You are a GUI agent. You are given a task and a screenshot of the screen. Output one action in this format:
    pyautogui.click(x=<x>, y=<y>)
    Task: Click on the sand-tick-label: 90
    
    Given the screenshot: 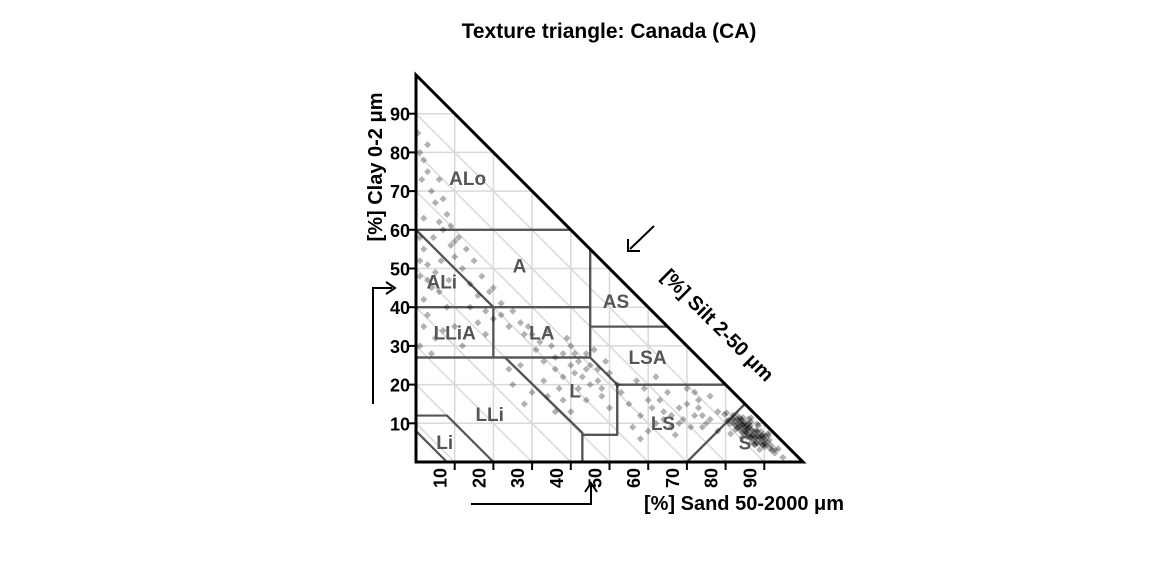 What is the action you would take?
    pyautogui.click(x=750, y=478)
    